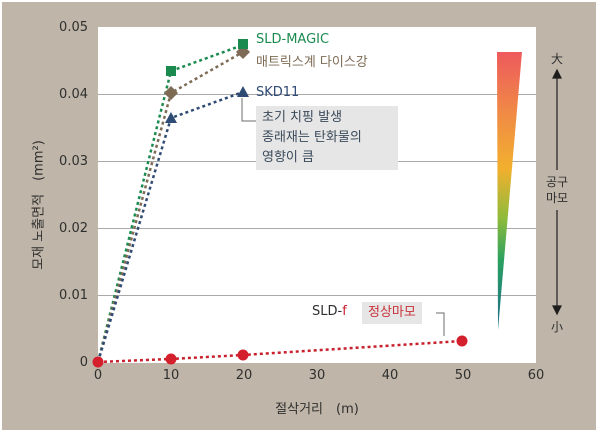  I want to click on scale-mid-line2: 마모, so click(557, 198).